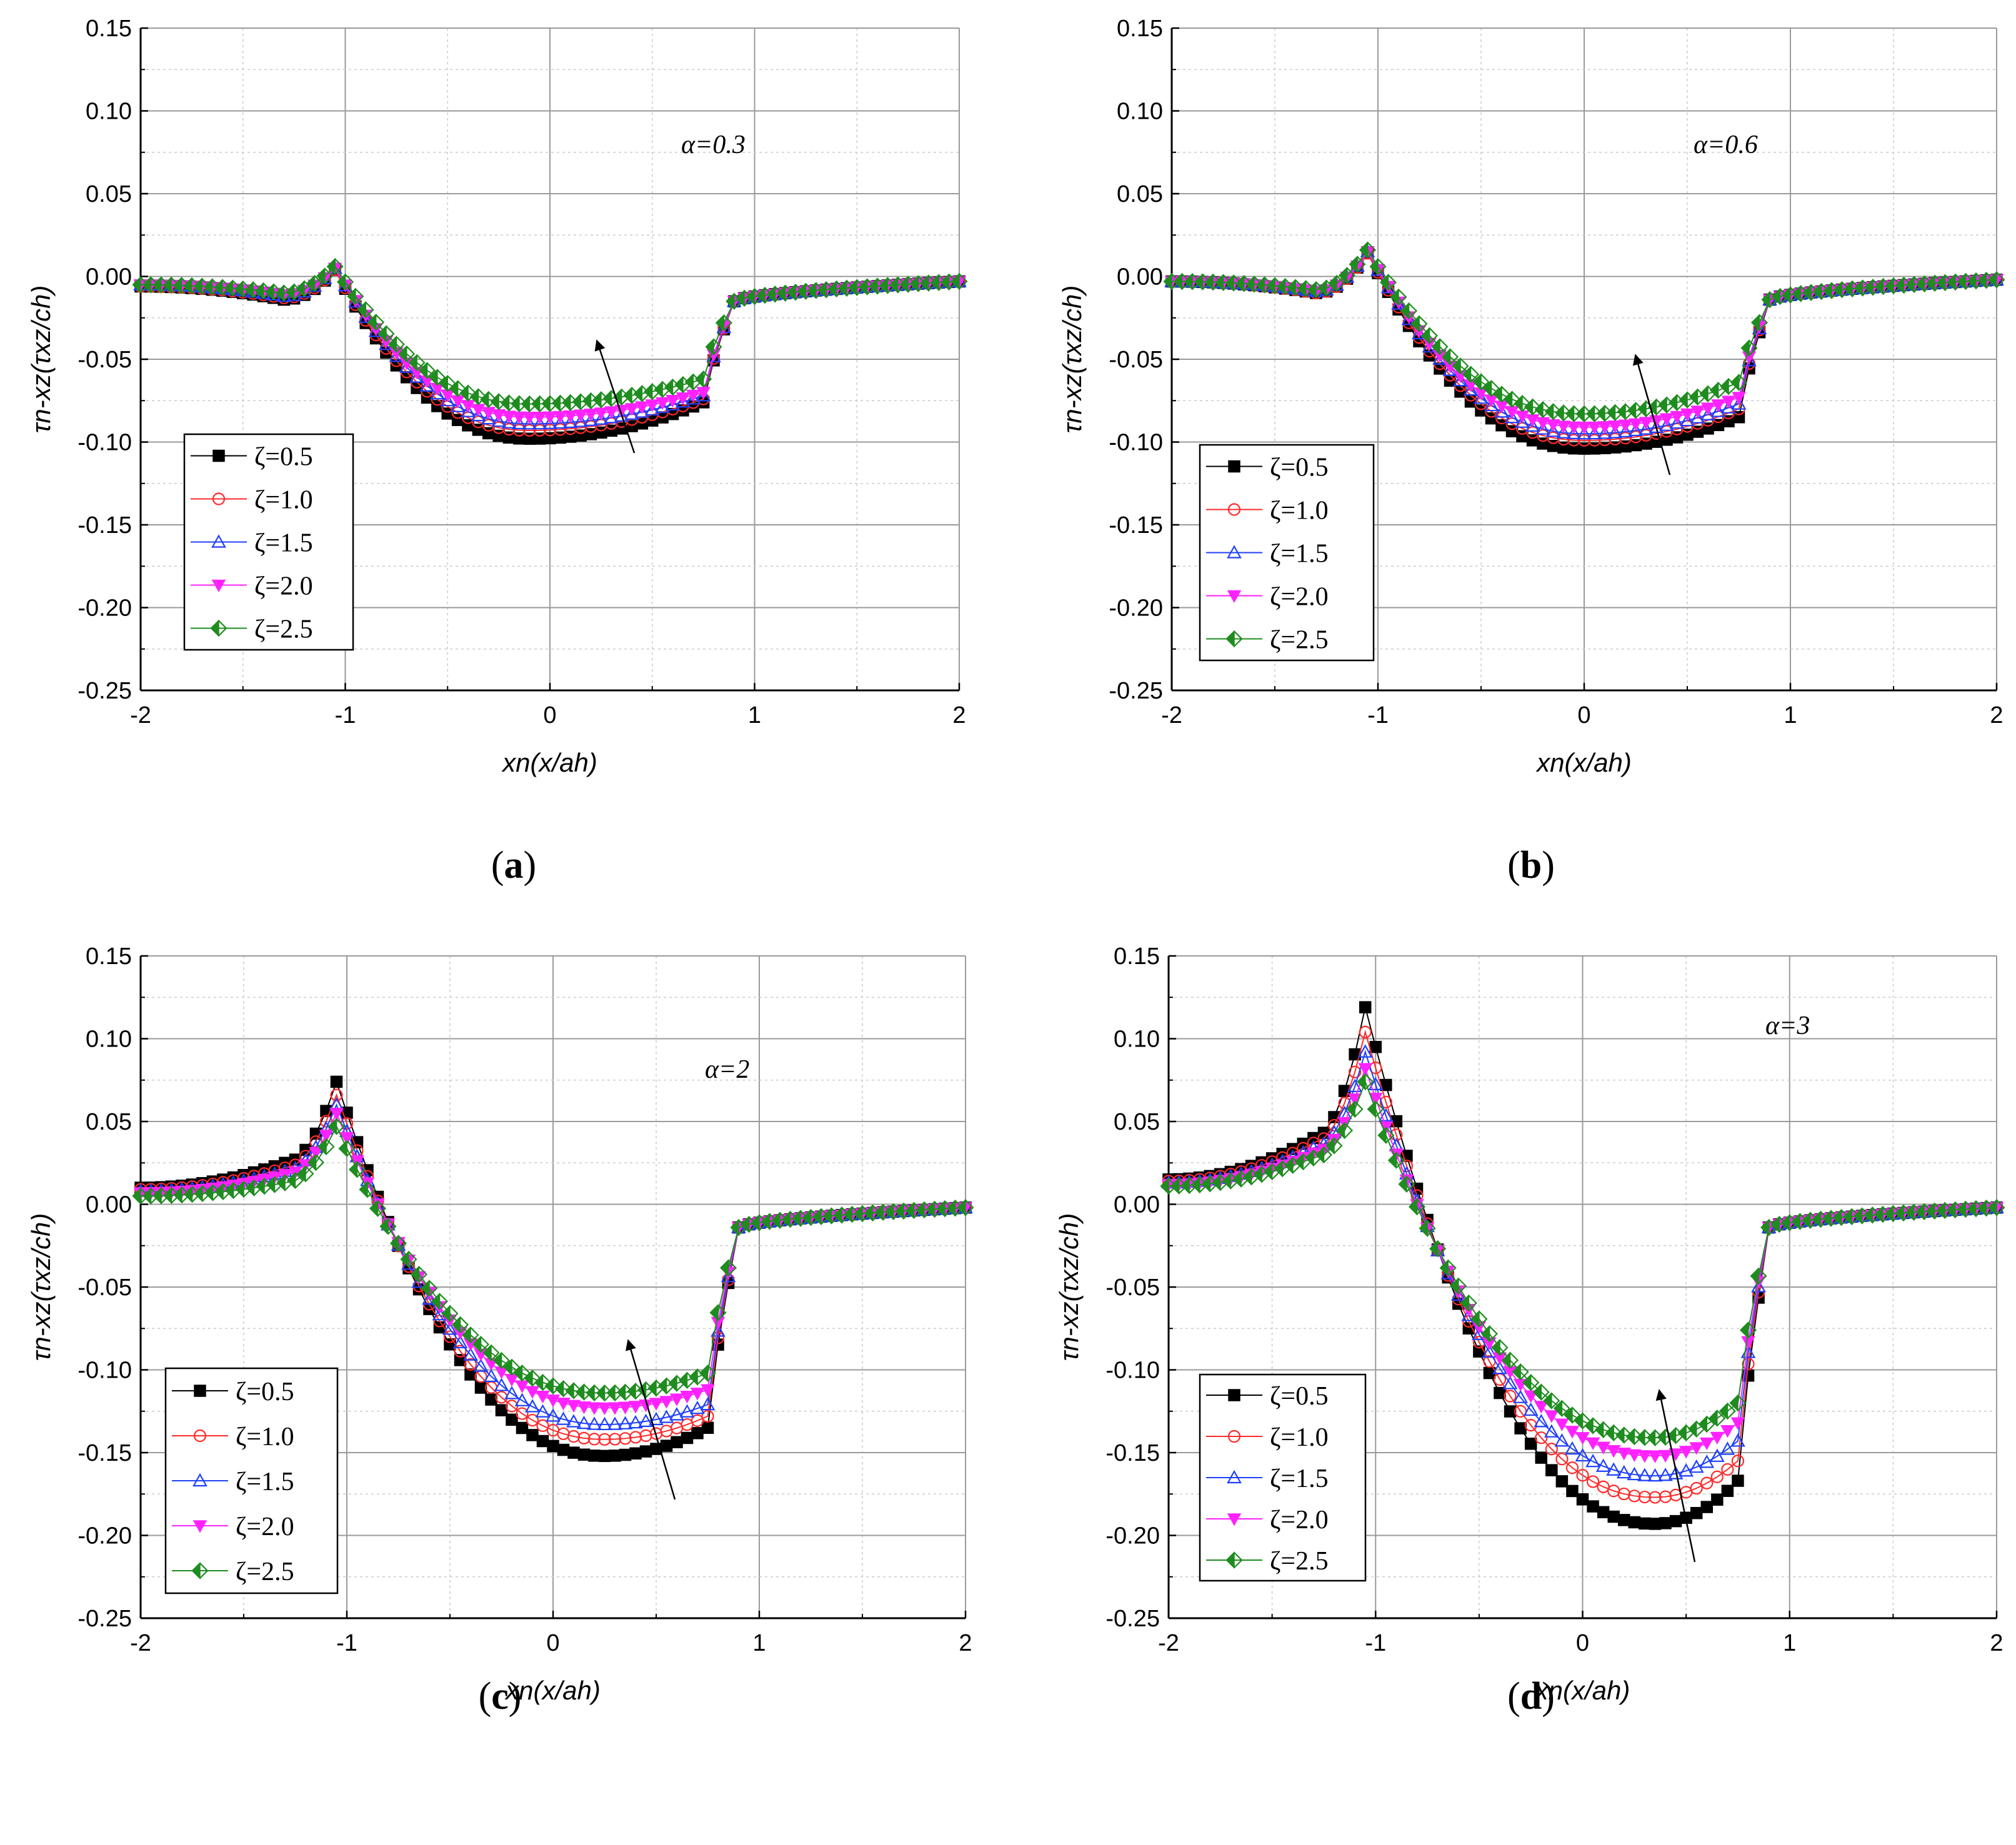  What do you see at coordinates (965, 1643) in the screenshot?
I see `x-tick-label: 2` at bounding box center [965, 1643].